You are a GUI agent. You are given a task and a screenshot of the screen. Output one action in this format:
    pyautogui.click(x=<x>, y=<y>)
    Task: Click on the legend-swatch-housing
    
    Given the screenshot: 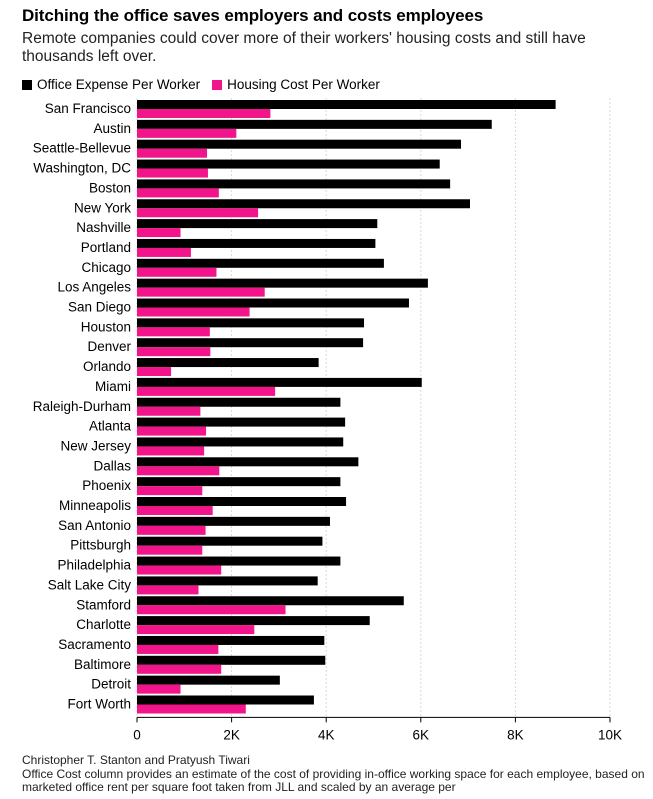 What is the action you would take?
    pyautogui.click(x=217, y=84)
    